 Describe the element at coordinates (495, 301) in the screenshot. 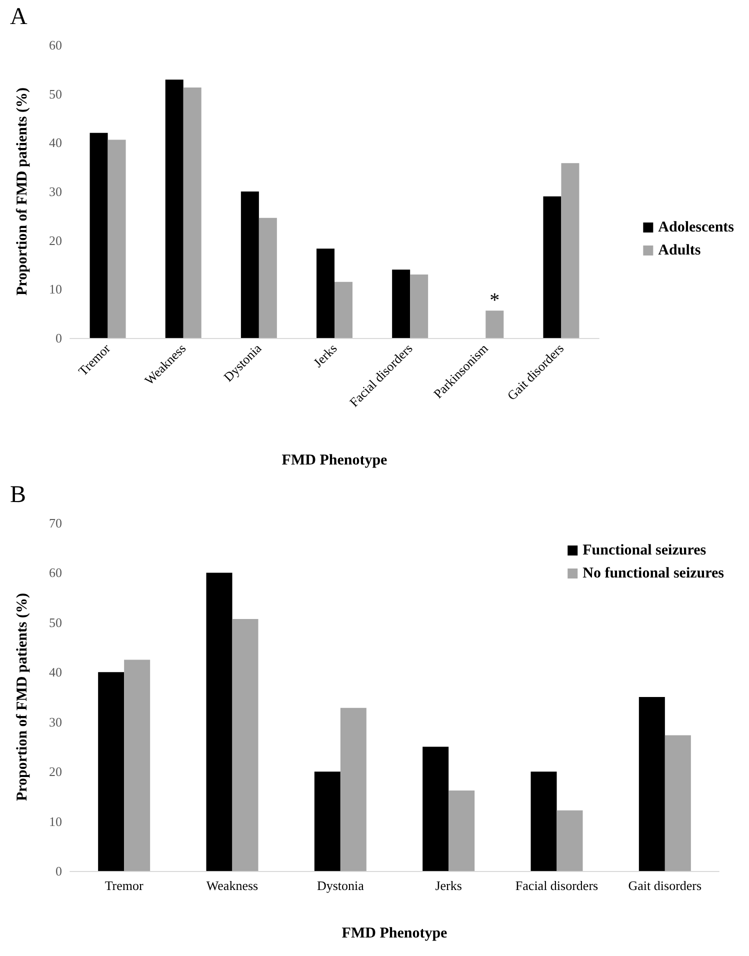

I see `annotation: *` at that location.